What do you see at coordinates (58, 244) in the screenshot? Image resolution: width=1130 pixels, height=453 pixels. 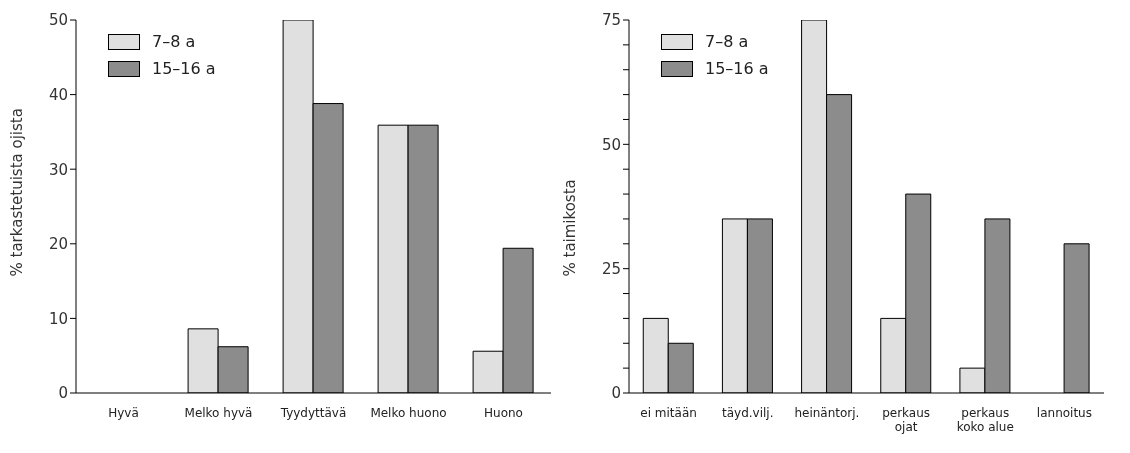 I see `y-tick-label: 20` at bounding box center [58, 244].